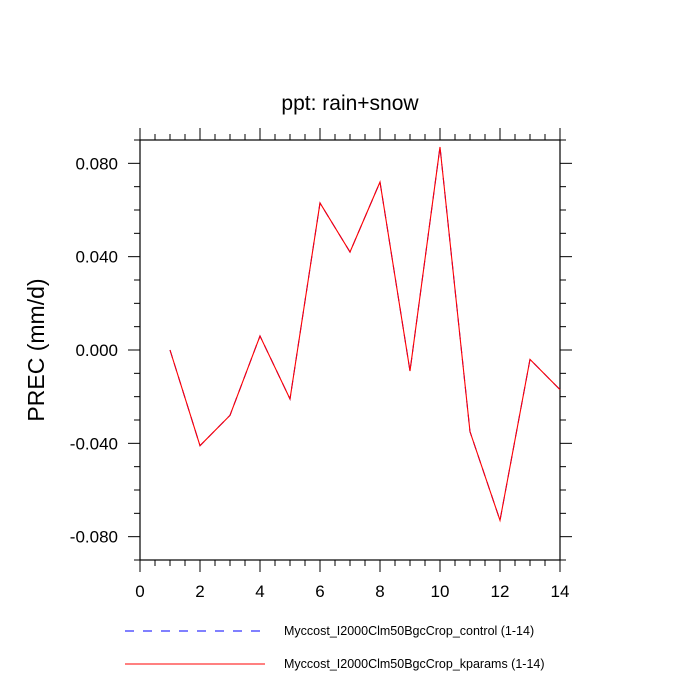 This screenshot has width=700, height=700. Describe the element at coordinates (440, 591) in the screenshot. I see `x-tick-label: 10` at that location.